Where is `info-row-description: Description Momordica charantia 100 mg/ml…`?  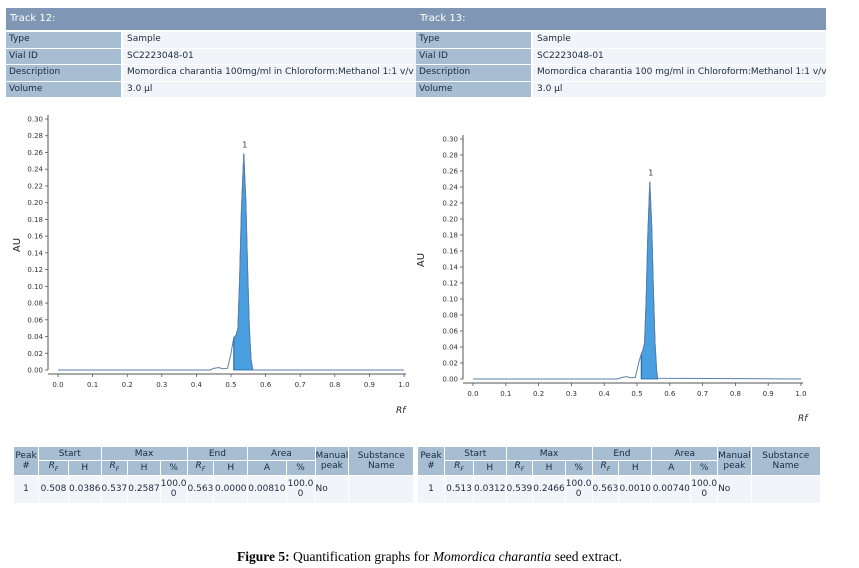 info-row-description: Description Momordica charantia 100 mg/ml… is located at coordinates (621, 73).